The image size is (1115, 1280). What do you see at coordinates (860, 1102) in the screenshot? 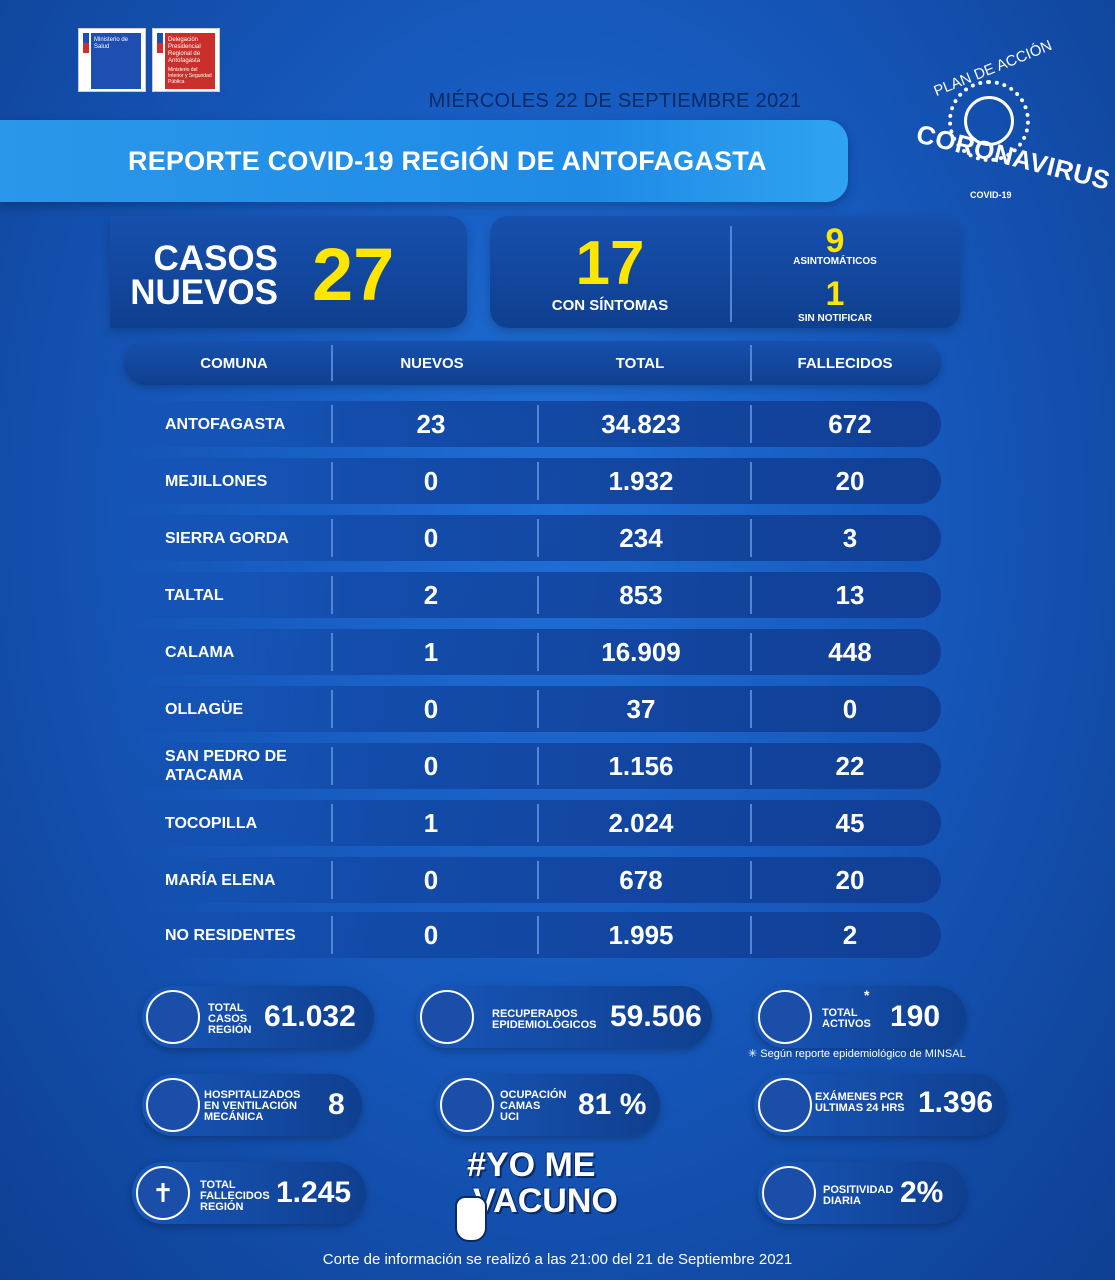
I see `examenes-label: EXÁMENES PCR ULTIMAS 24 HRS` at bounding box center [860, 1102].